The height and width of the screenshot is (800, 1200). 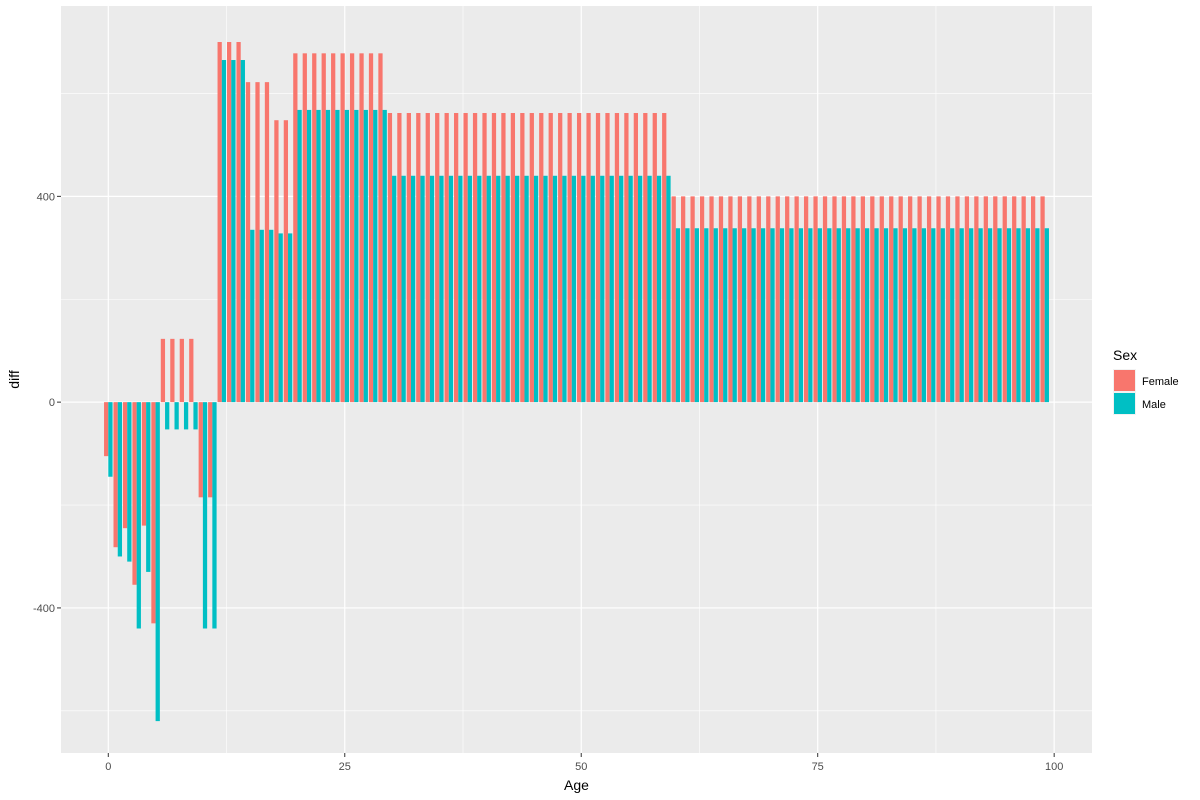 I want to click on legend-key-male, so click(x=1124, y=403).